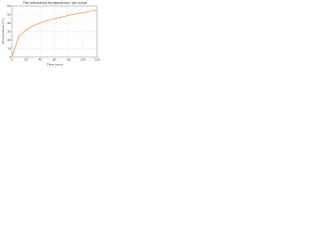  What do you see at coordinates (9, 15) in the screenshot?
I see `y-tick-label: 50` at bounding box center [9, 15].